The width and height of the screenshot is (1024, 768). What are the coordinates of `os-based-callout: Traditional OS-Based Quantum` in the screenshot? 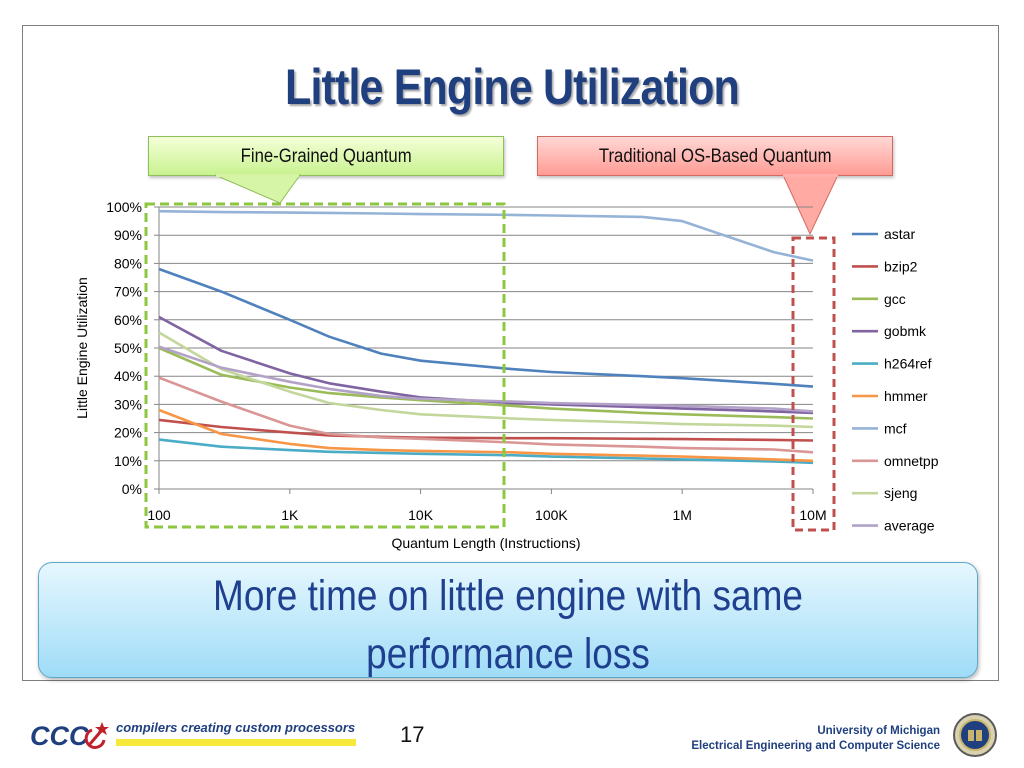 It's located at (715, 156).